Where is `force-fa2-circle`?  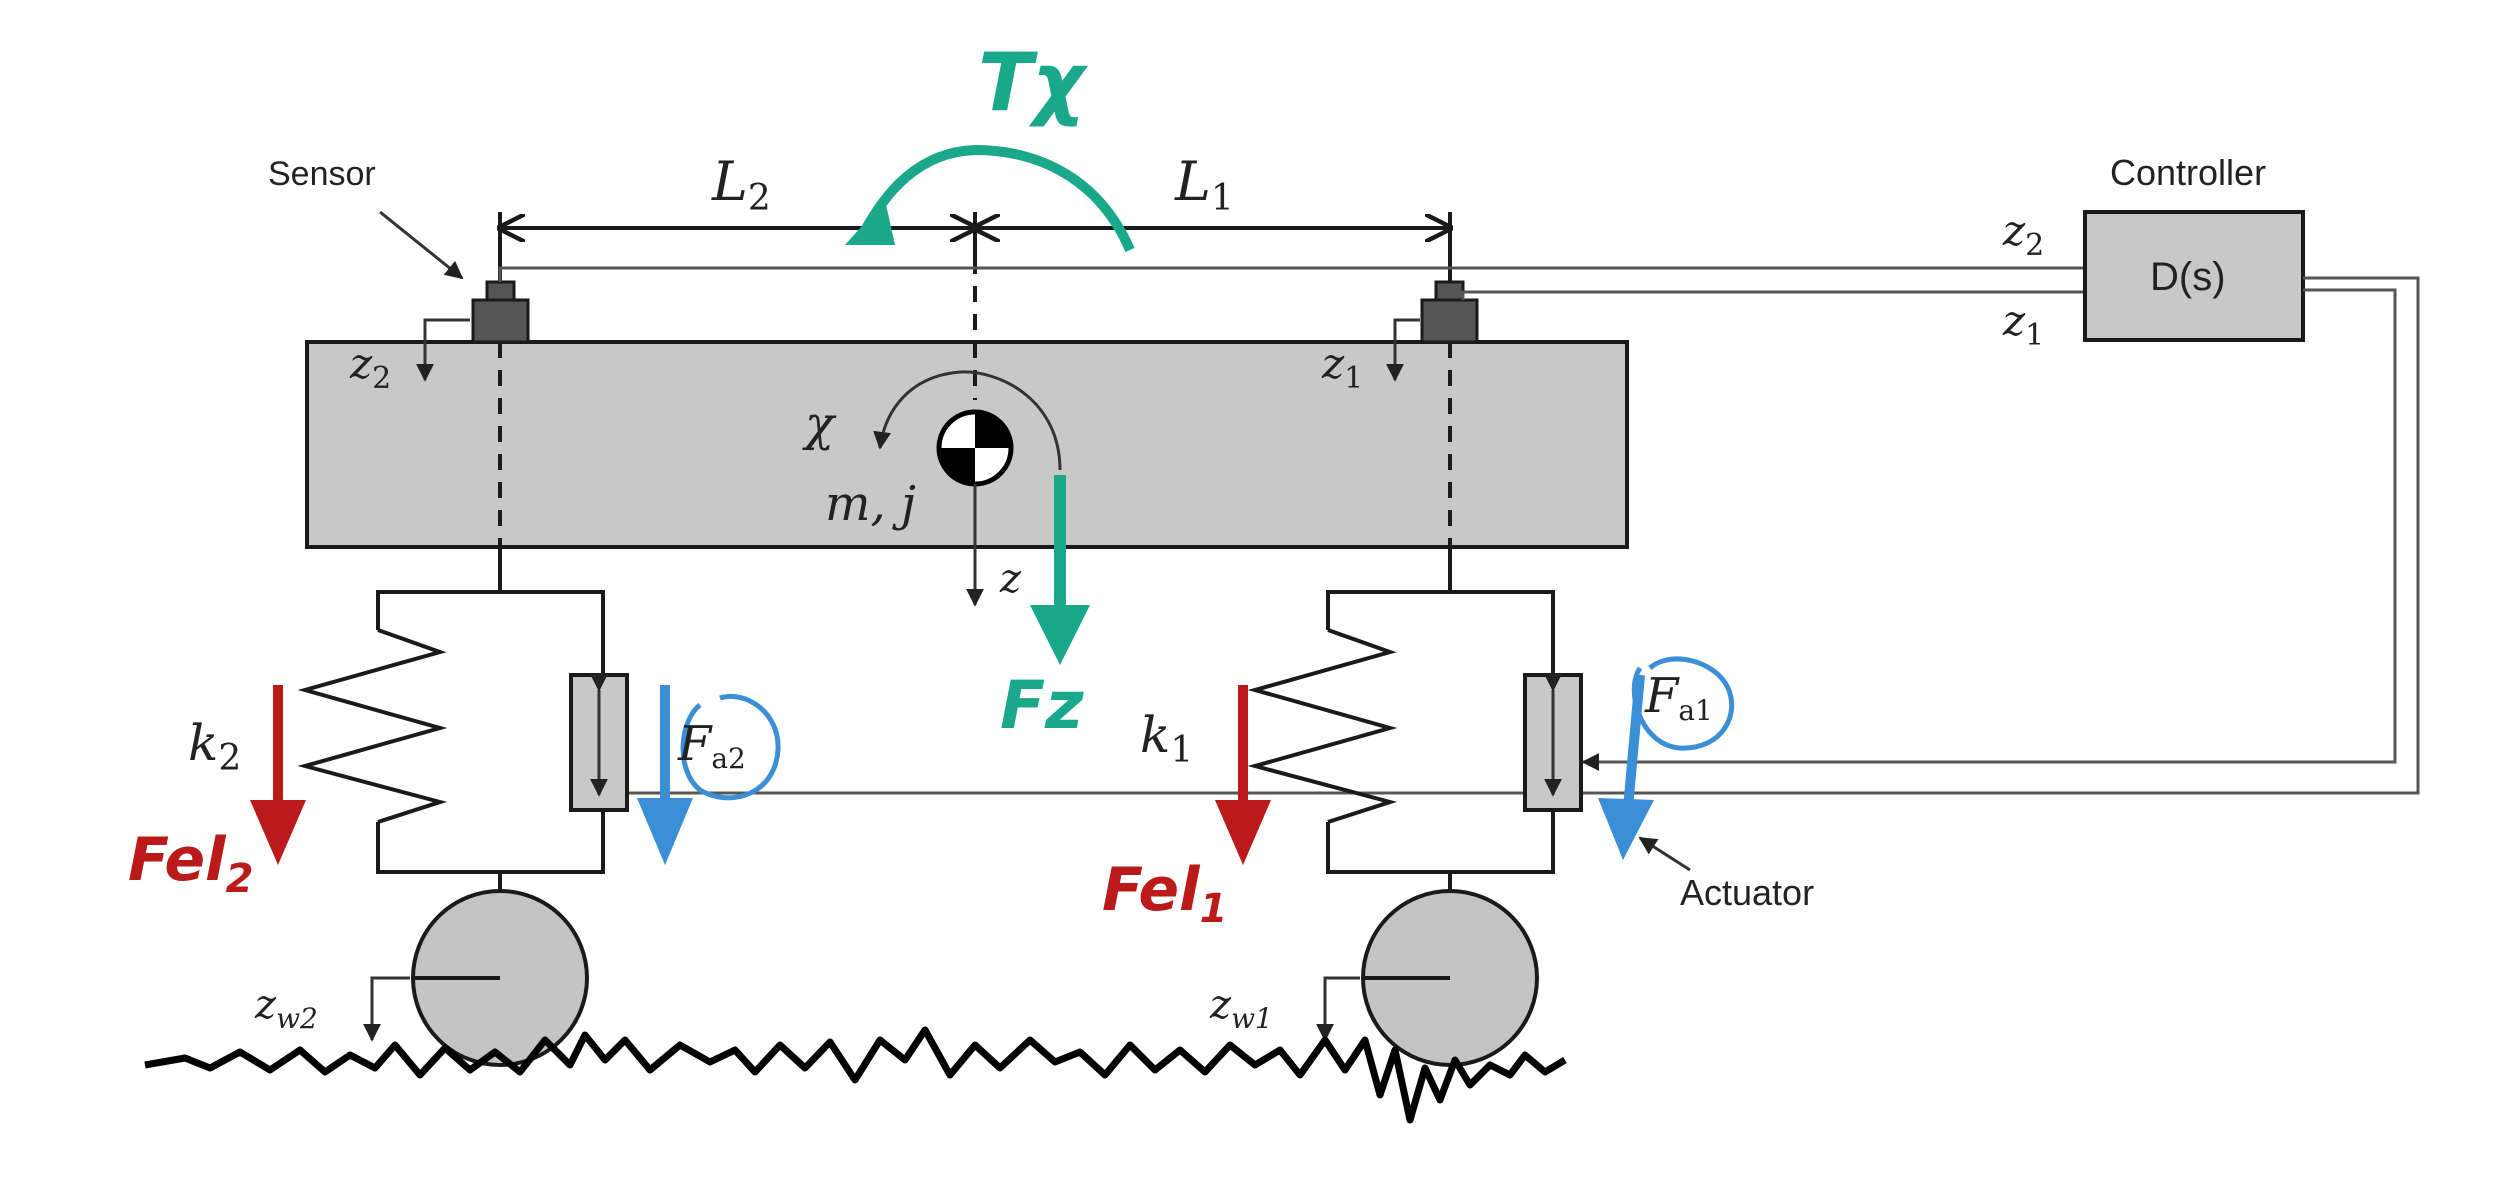
force-fa2-circle is located at coordinates (730, 747).